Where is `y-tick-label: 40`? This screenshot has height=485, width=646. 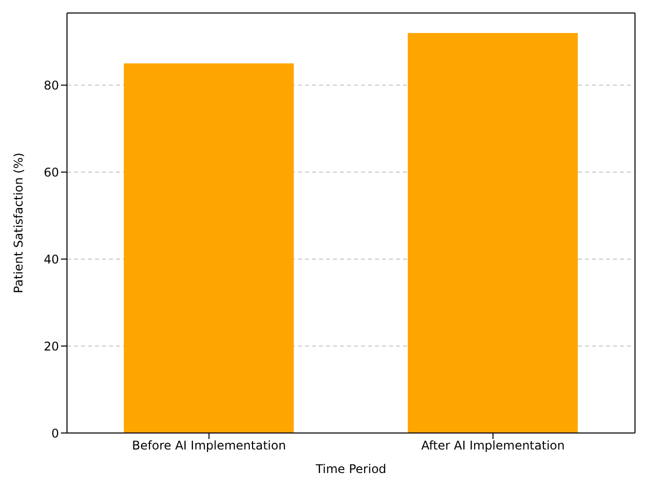
y-tick-label: 40 is located at coordinates (51, 259).